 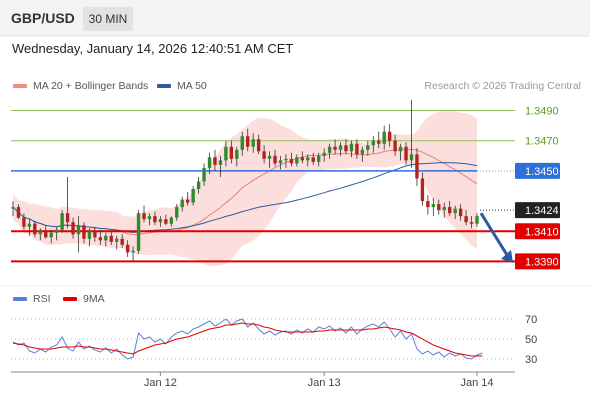 What do you see at coordinates (542, 112) in the screenshot?
I see `level-label: 1.3490` at bounding box center [542, 112].